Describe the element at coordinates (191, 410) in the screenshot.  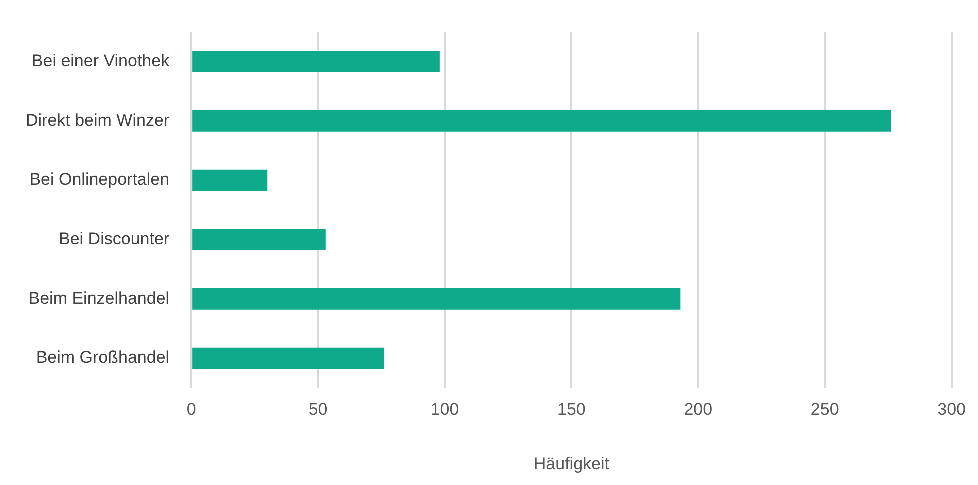
I see `x-tick-label: 0` at that location.